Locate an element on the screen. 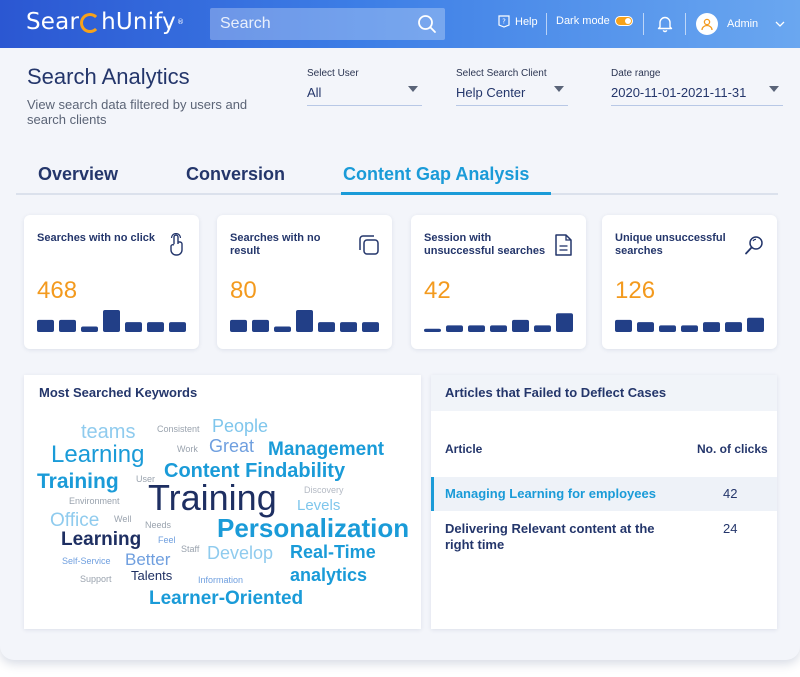  tab-overview: Overview is located at coordinates (78, 174).